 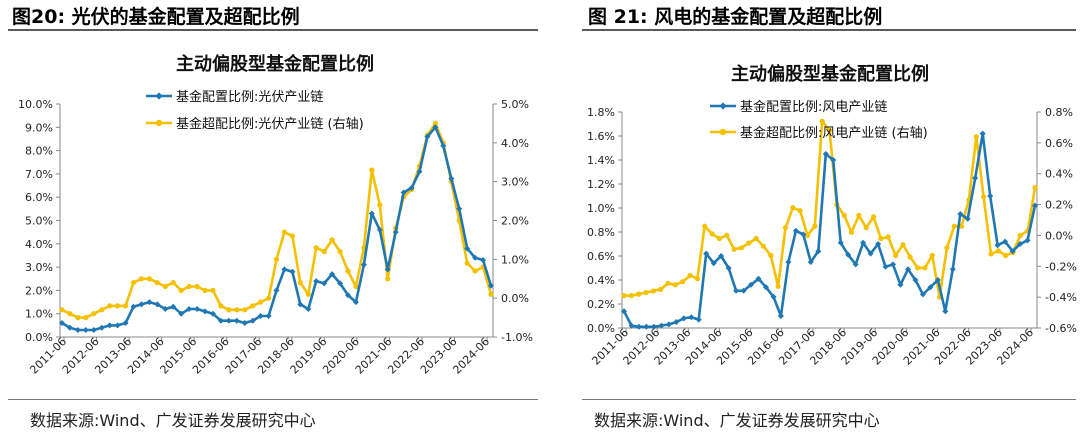 I want to click on chart-title: 主动偏股型基金配置比例, so click(x=275, y=64).